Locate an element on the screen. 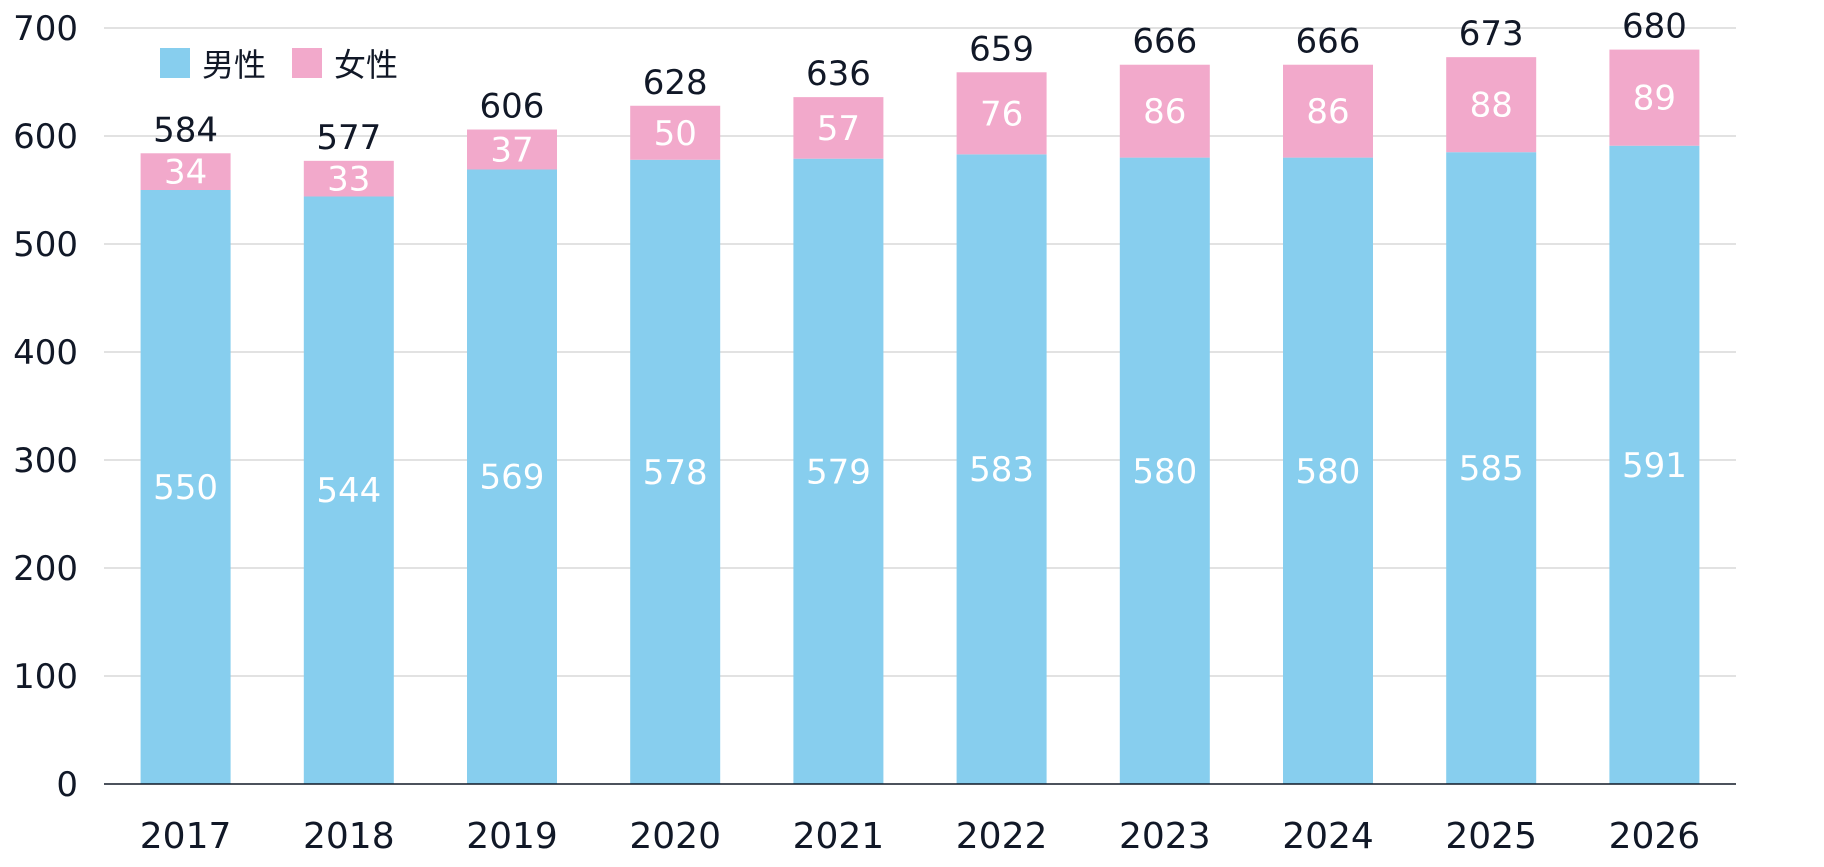 The height and width of the screenshot is (867, 1824). data-label-total: 584 is located at coordinates (185, 130).